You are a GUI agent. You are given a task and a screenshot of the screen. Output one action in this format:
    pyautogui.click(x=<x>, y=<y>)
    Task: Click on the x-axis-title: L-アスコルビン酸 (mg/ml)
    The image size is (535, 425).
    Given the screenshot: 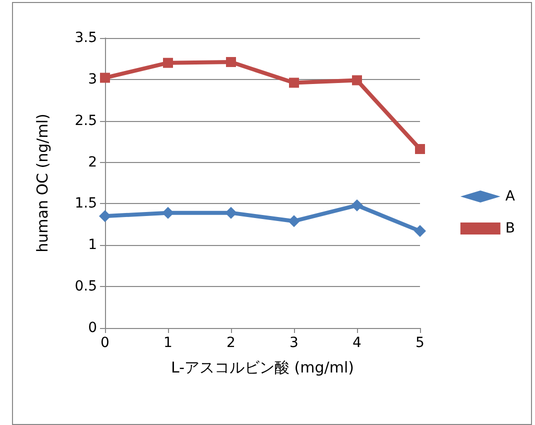 What is the action you would take?
    pyautogui.click(x=262, y=367)
    